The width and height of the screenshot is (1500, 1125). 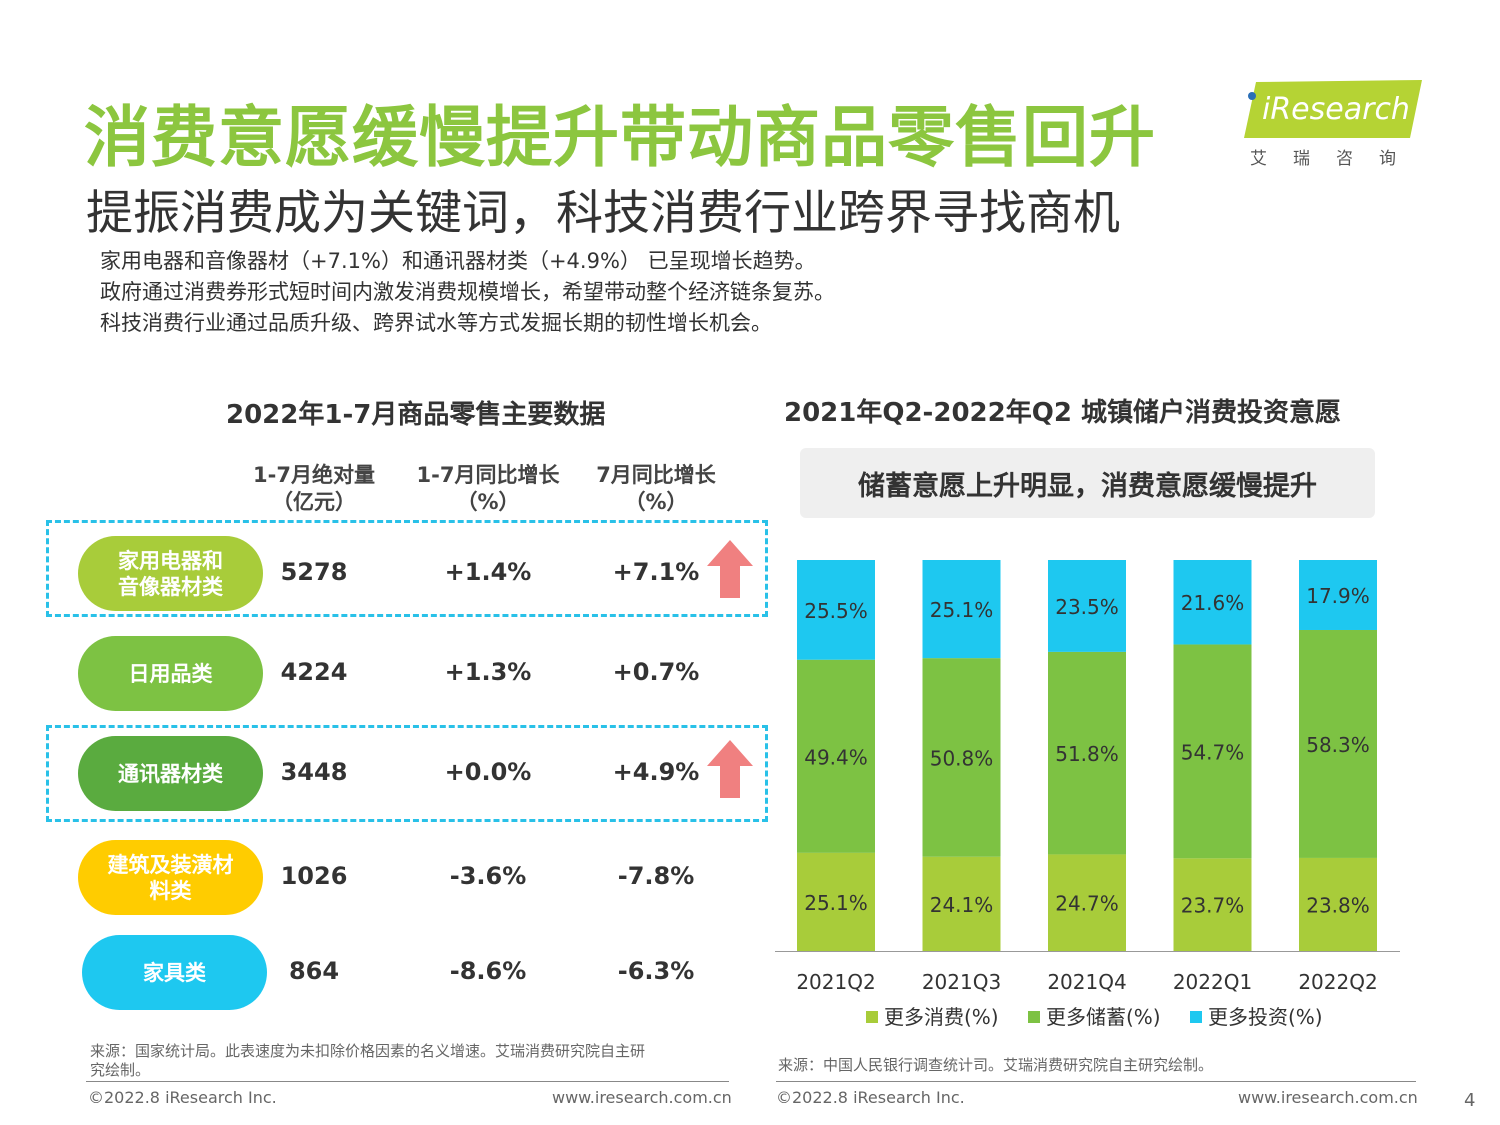 I want to click on col-header-line: 1-7月同比增长, so click(x=488, y=475).